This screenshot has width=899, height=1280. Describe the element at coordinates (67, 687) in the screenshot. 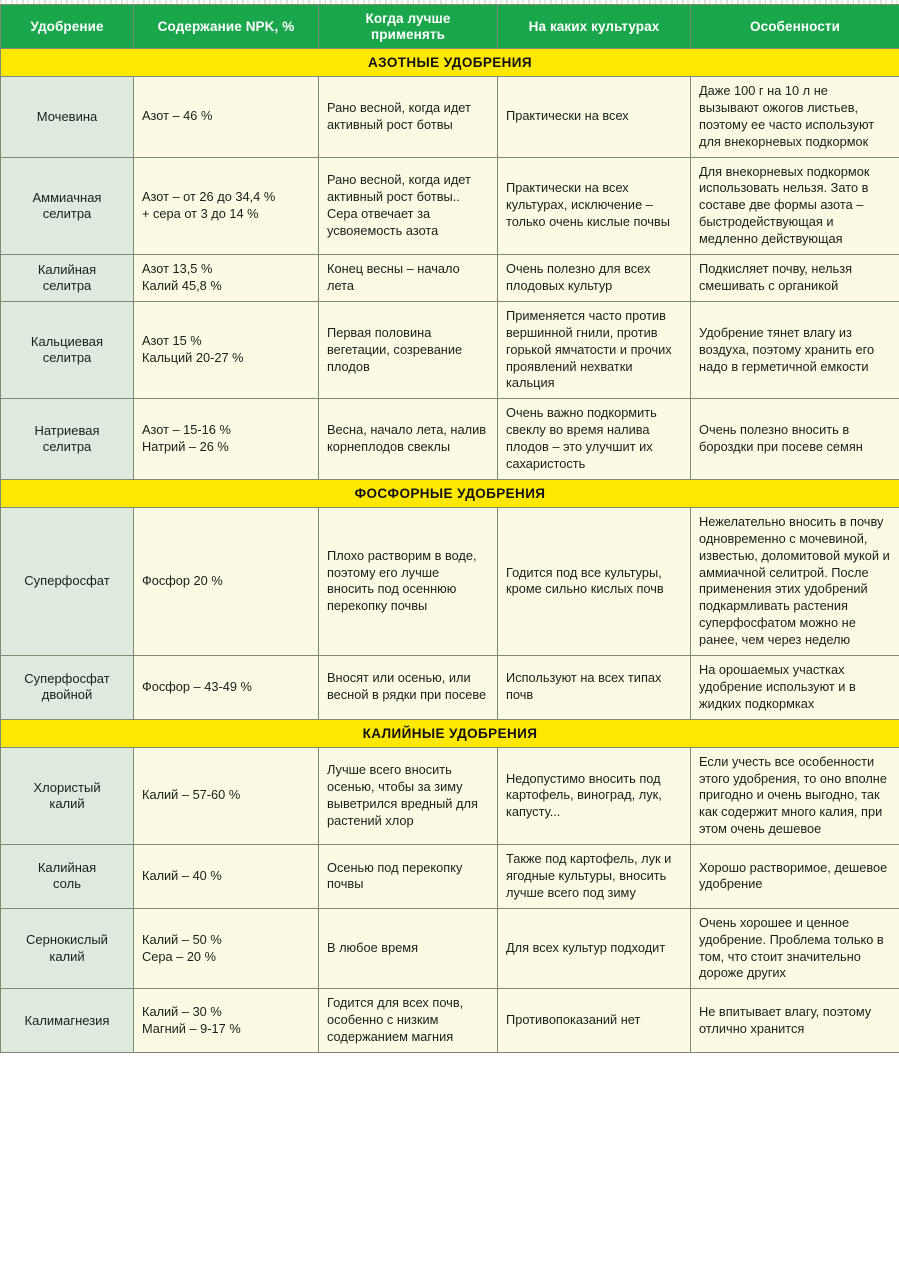

I see `fertilizer-name-cell: Суперфосфат двойной` at that location.